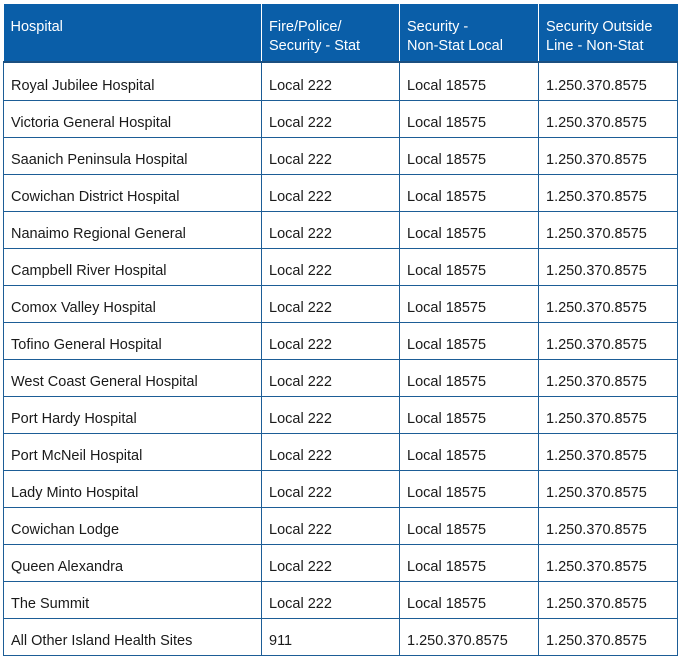 This screenshot has height=656, width=679. Describe the element at coordinates (102, 641) in the screenshot. I see `hospital-name-text: All Other Island Health Sites` at that location.